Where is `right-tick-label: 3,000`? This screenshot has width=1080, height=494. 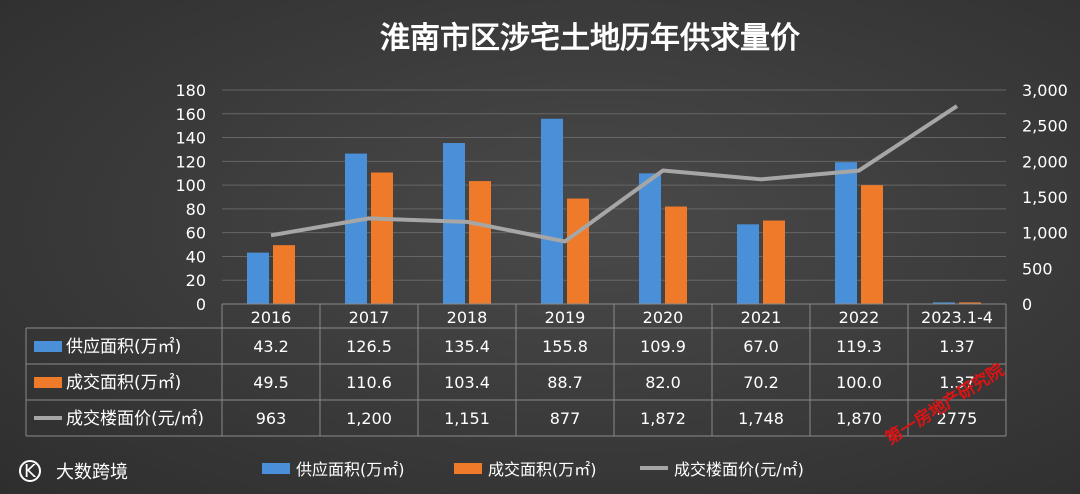 right-tick-label: 3,000 is located at coordinates (1045, 90).